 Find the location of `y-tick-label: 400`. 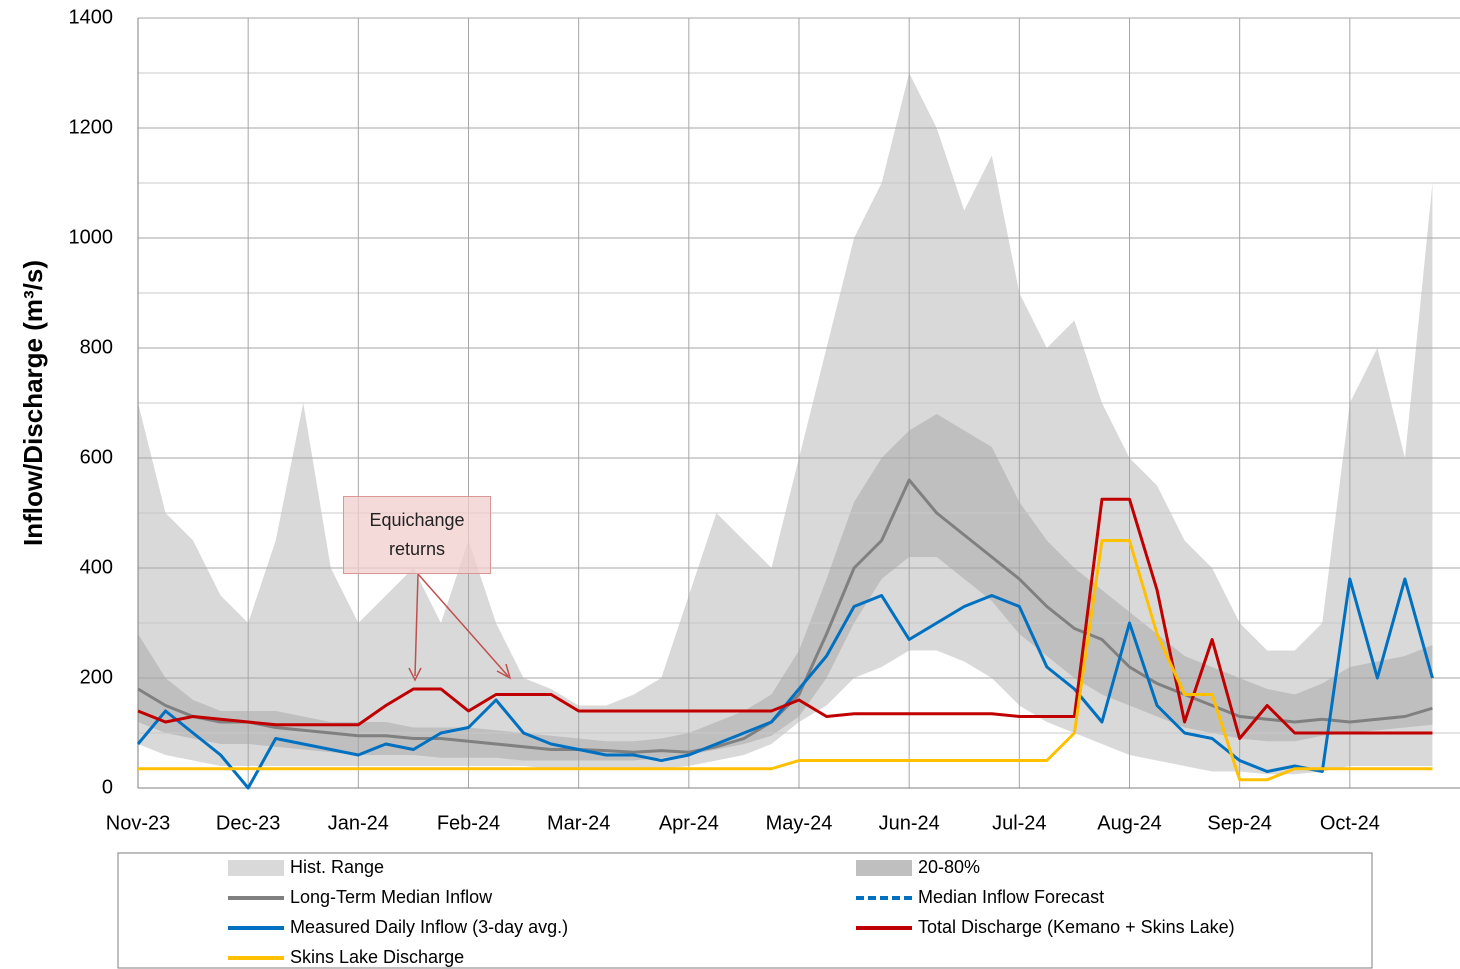

y-tick-label: 400 is located at coordinates (96, 567).